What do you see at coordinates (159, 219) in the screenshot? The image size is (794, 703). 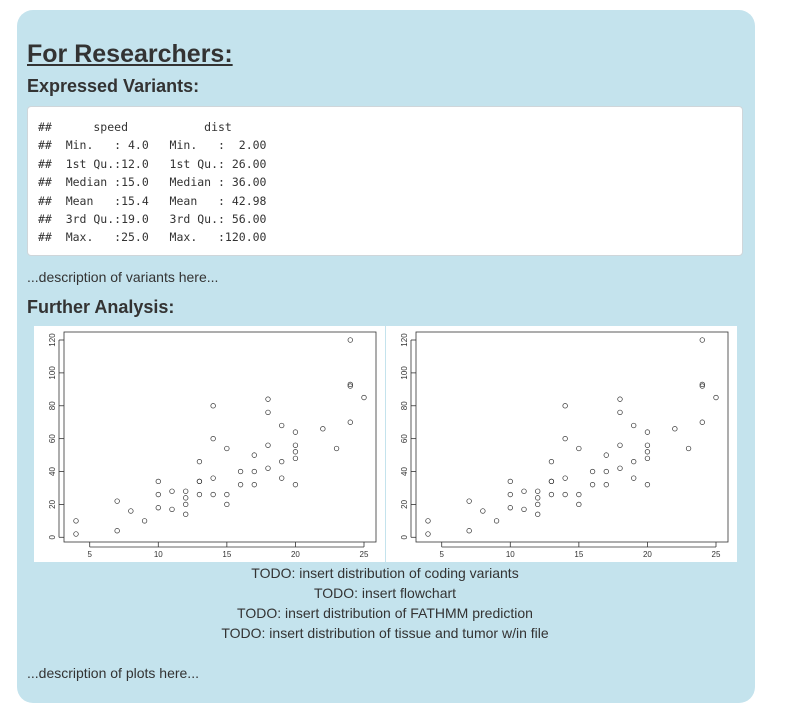 I see `summary-line: ## 3rd Qu.:19.0 3rd Qu.: 56.00` at bounding box center [159, 219].